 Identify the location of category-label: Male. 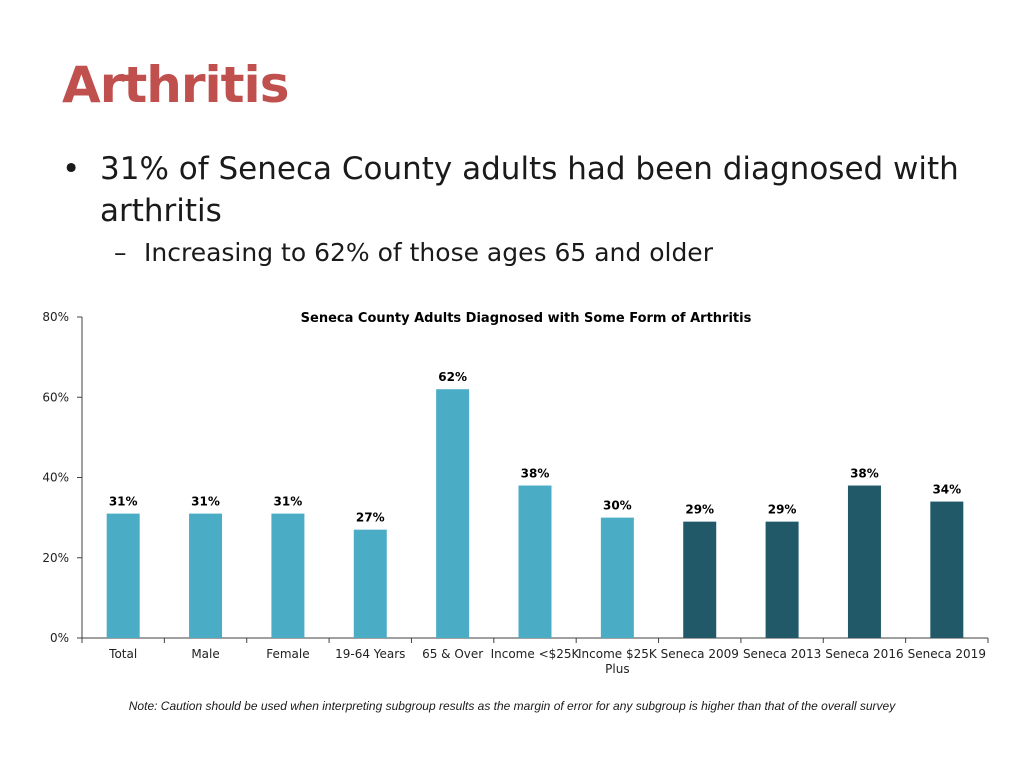
(205, 654).